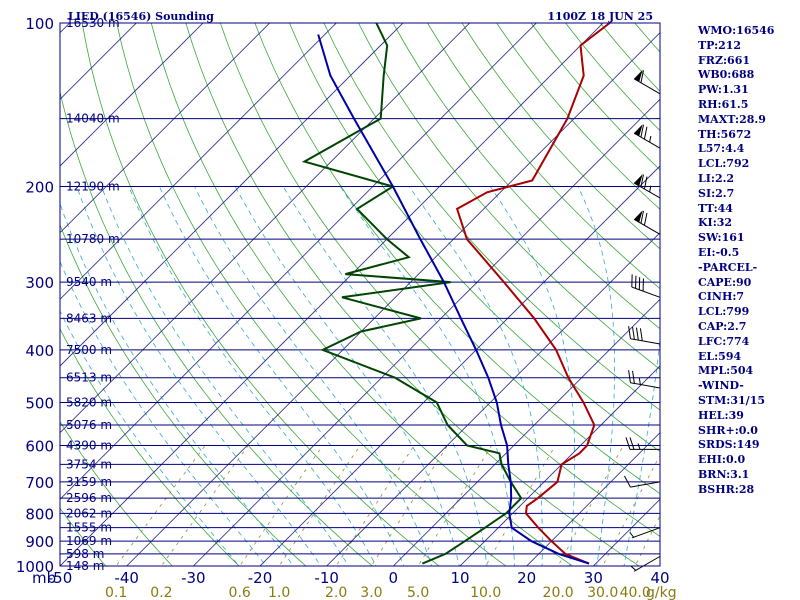 Image resolution: width=800 pixels, height=600 pixels. I want to click on height-label: 8463 m, so click(89, 318).